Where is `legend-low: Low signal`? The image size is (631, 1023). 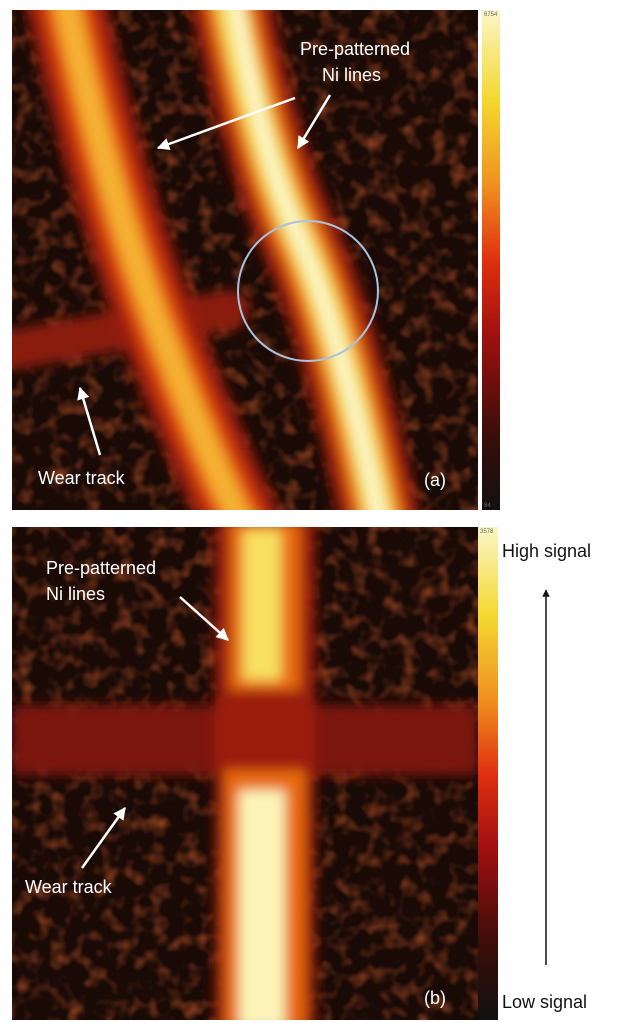
legend-low: Low signal is located at coordinates (544, 1002).